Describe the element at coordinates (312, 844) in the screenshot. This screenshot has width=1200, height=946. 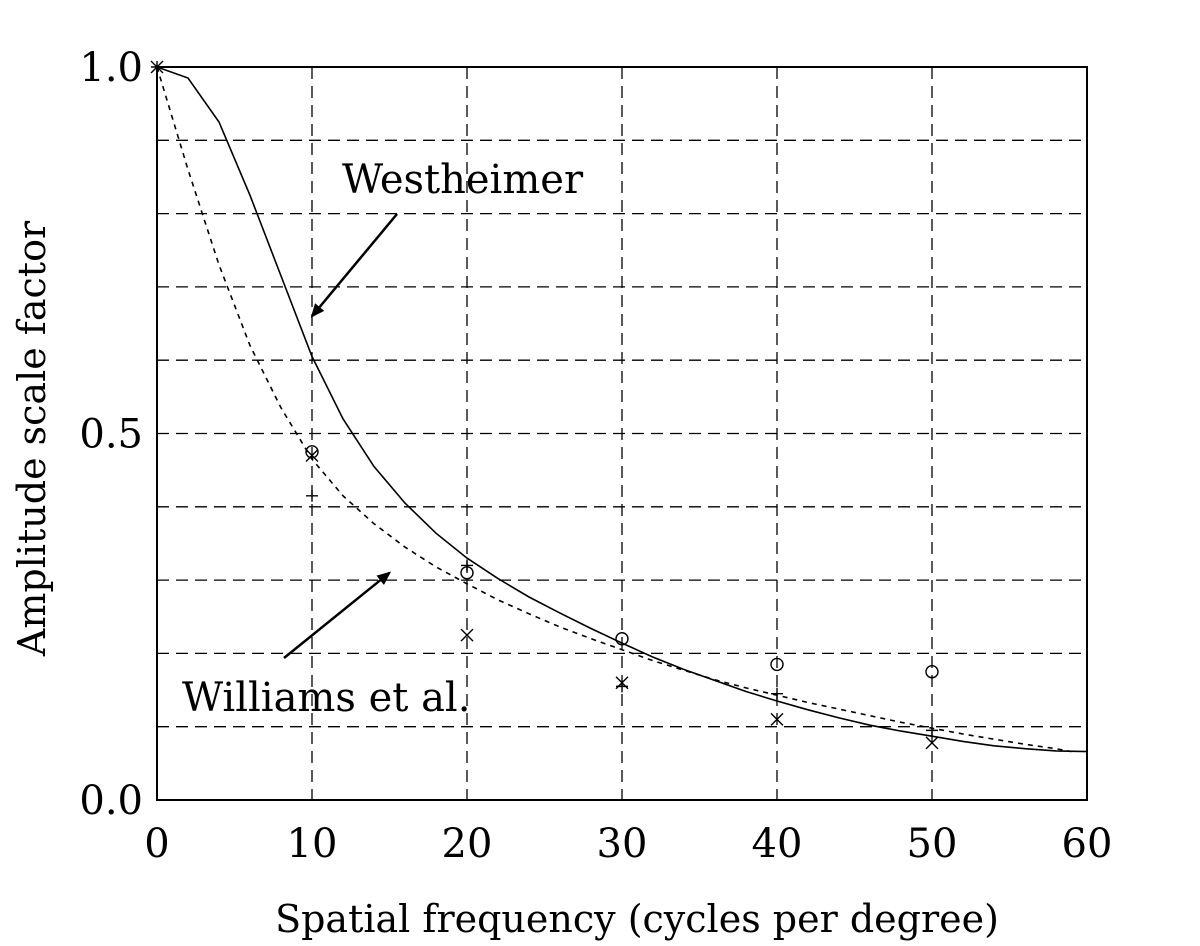
I see `x-tick-label: 10` at that location.